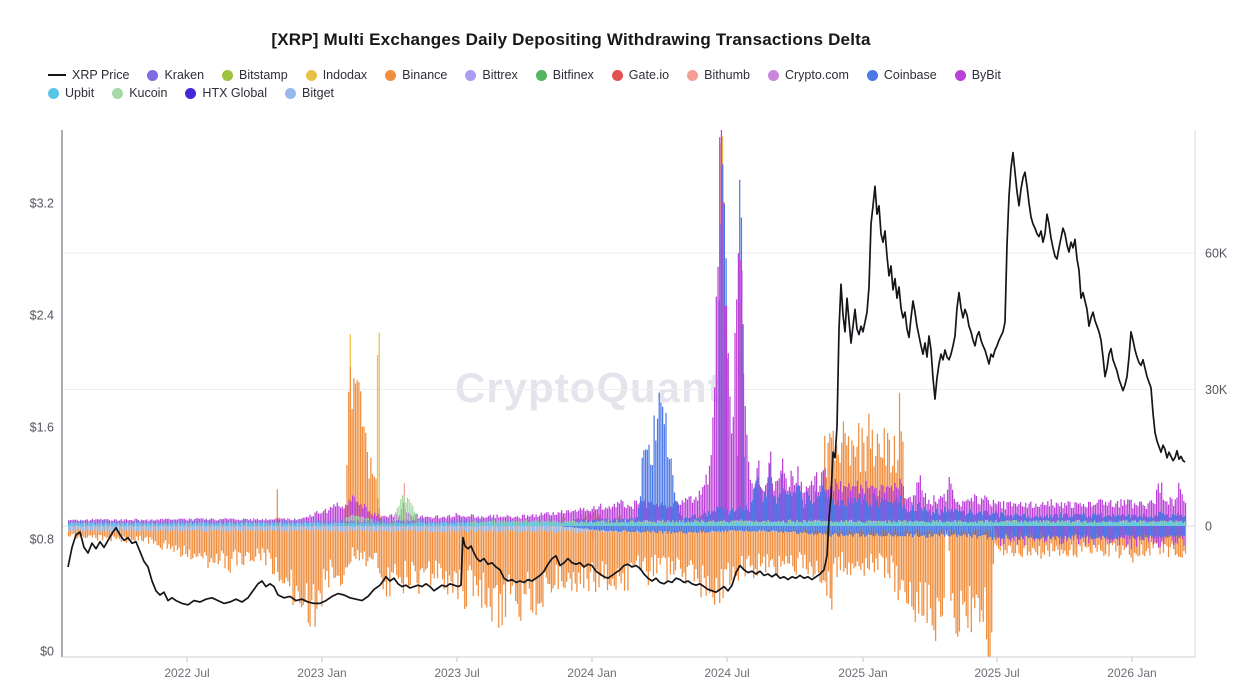  I want to click on x-tick-label-2024-jul: 2024 Jul, so click(726, 673).